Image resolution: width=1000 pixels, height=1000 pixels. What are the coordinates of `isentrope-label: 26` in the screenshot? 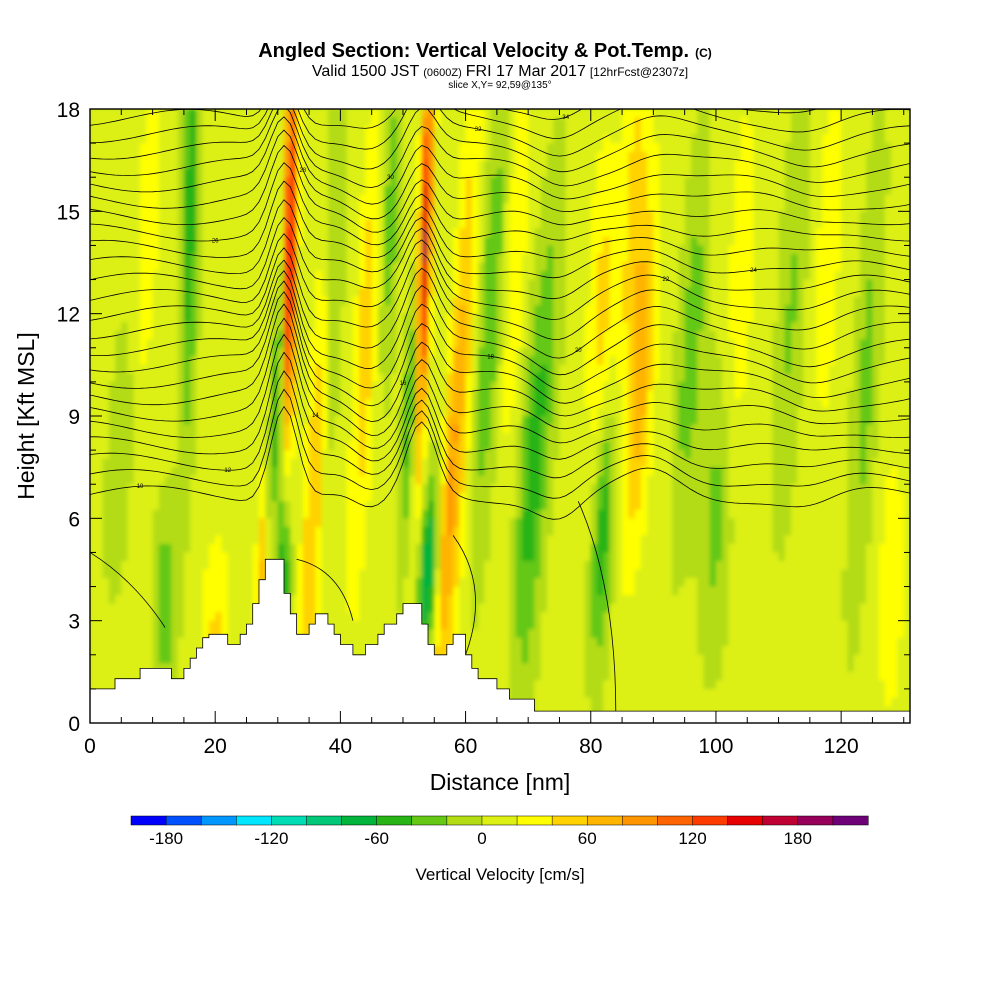 It's located at (215, 242).